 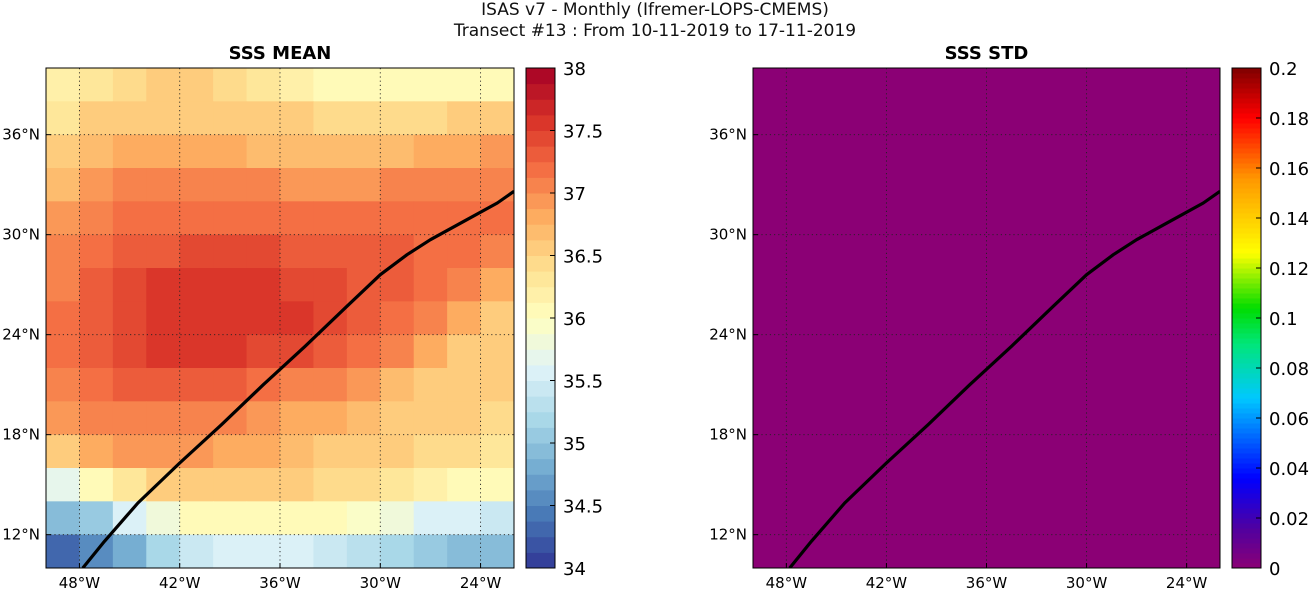 What do you see at coordinates (21, 435) in the screenshot?
I see `y-tick-label: 18°N` at bounding box center [21, 435].